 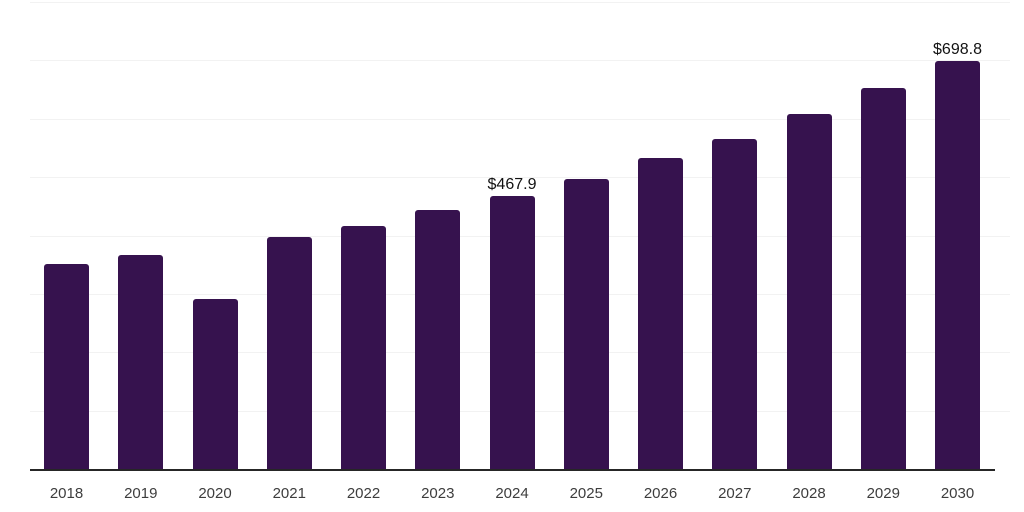 What do you see at coordinates (957, 493) in the screenshot?
I see `x-tick-label-2030: 2030` at bounding box center [957, 493].